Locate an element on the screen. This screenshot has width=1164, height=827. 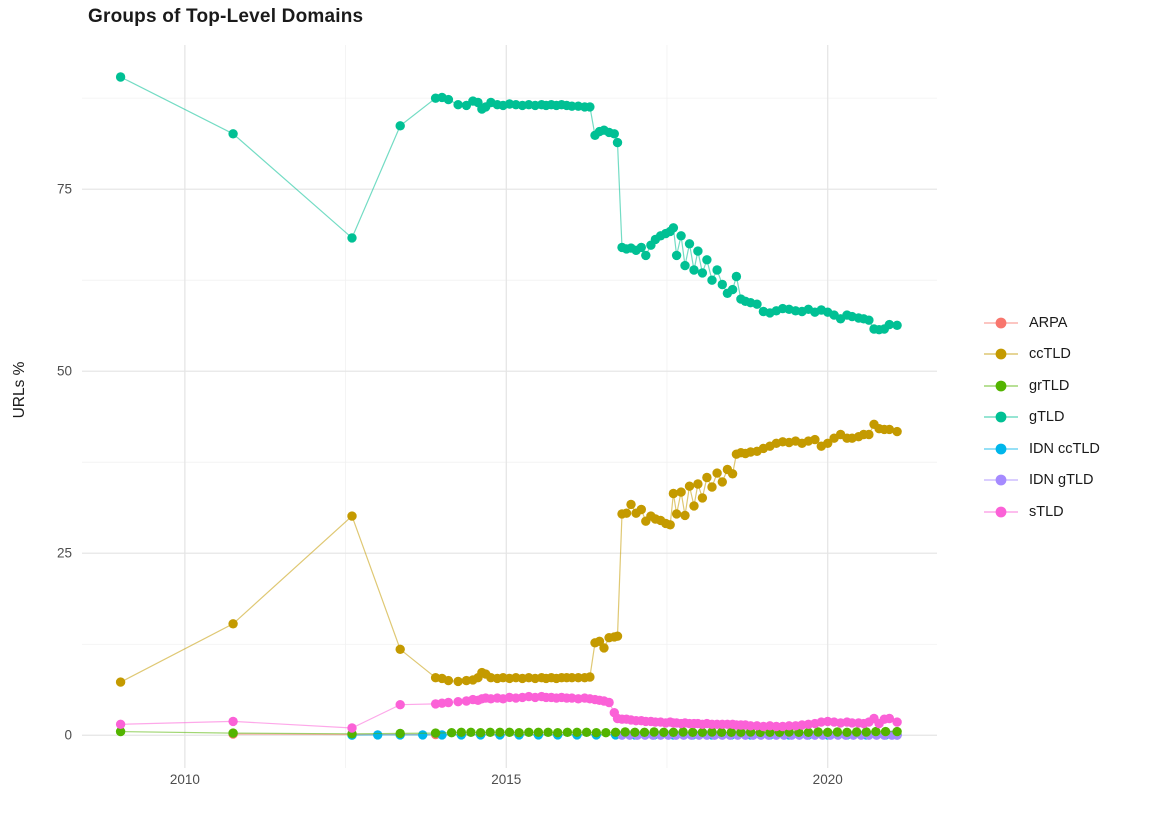
legend-item-arpa: ARPA is located at coordinates (1041, 322).